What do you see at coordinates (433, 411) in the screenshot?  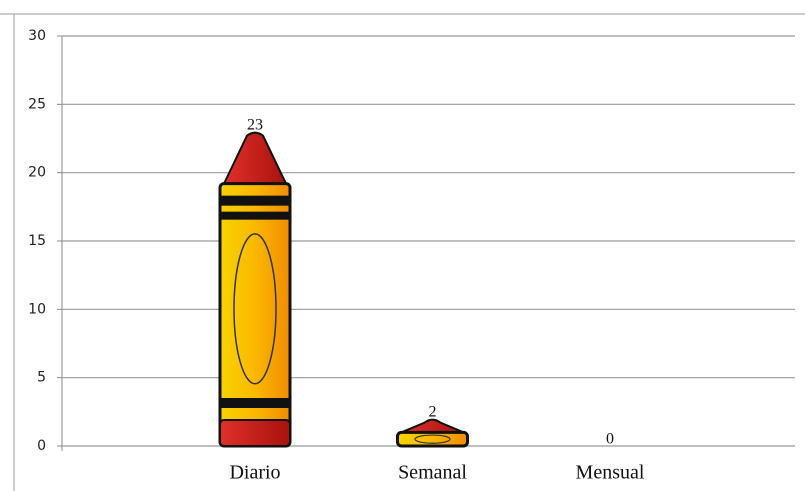 I see `data-label: 2` at bounding box center [433, 411].